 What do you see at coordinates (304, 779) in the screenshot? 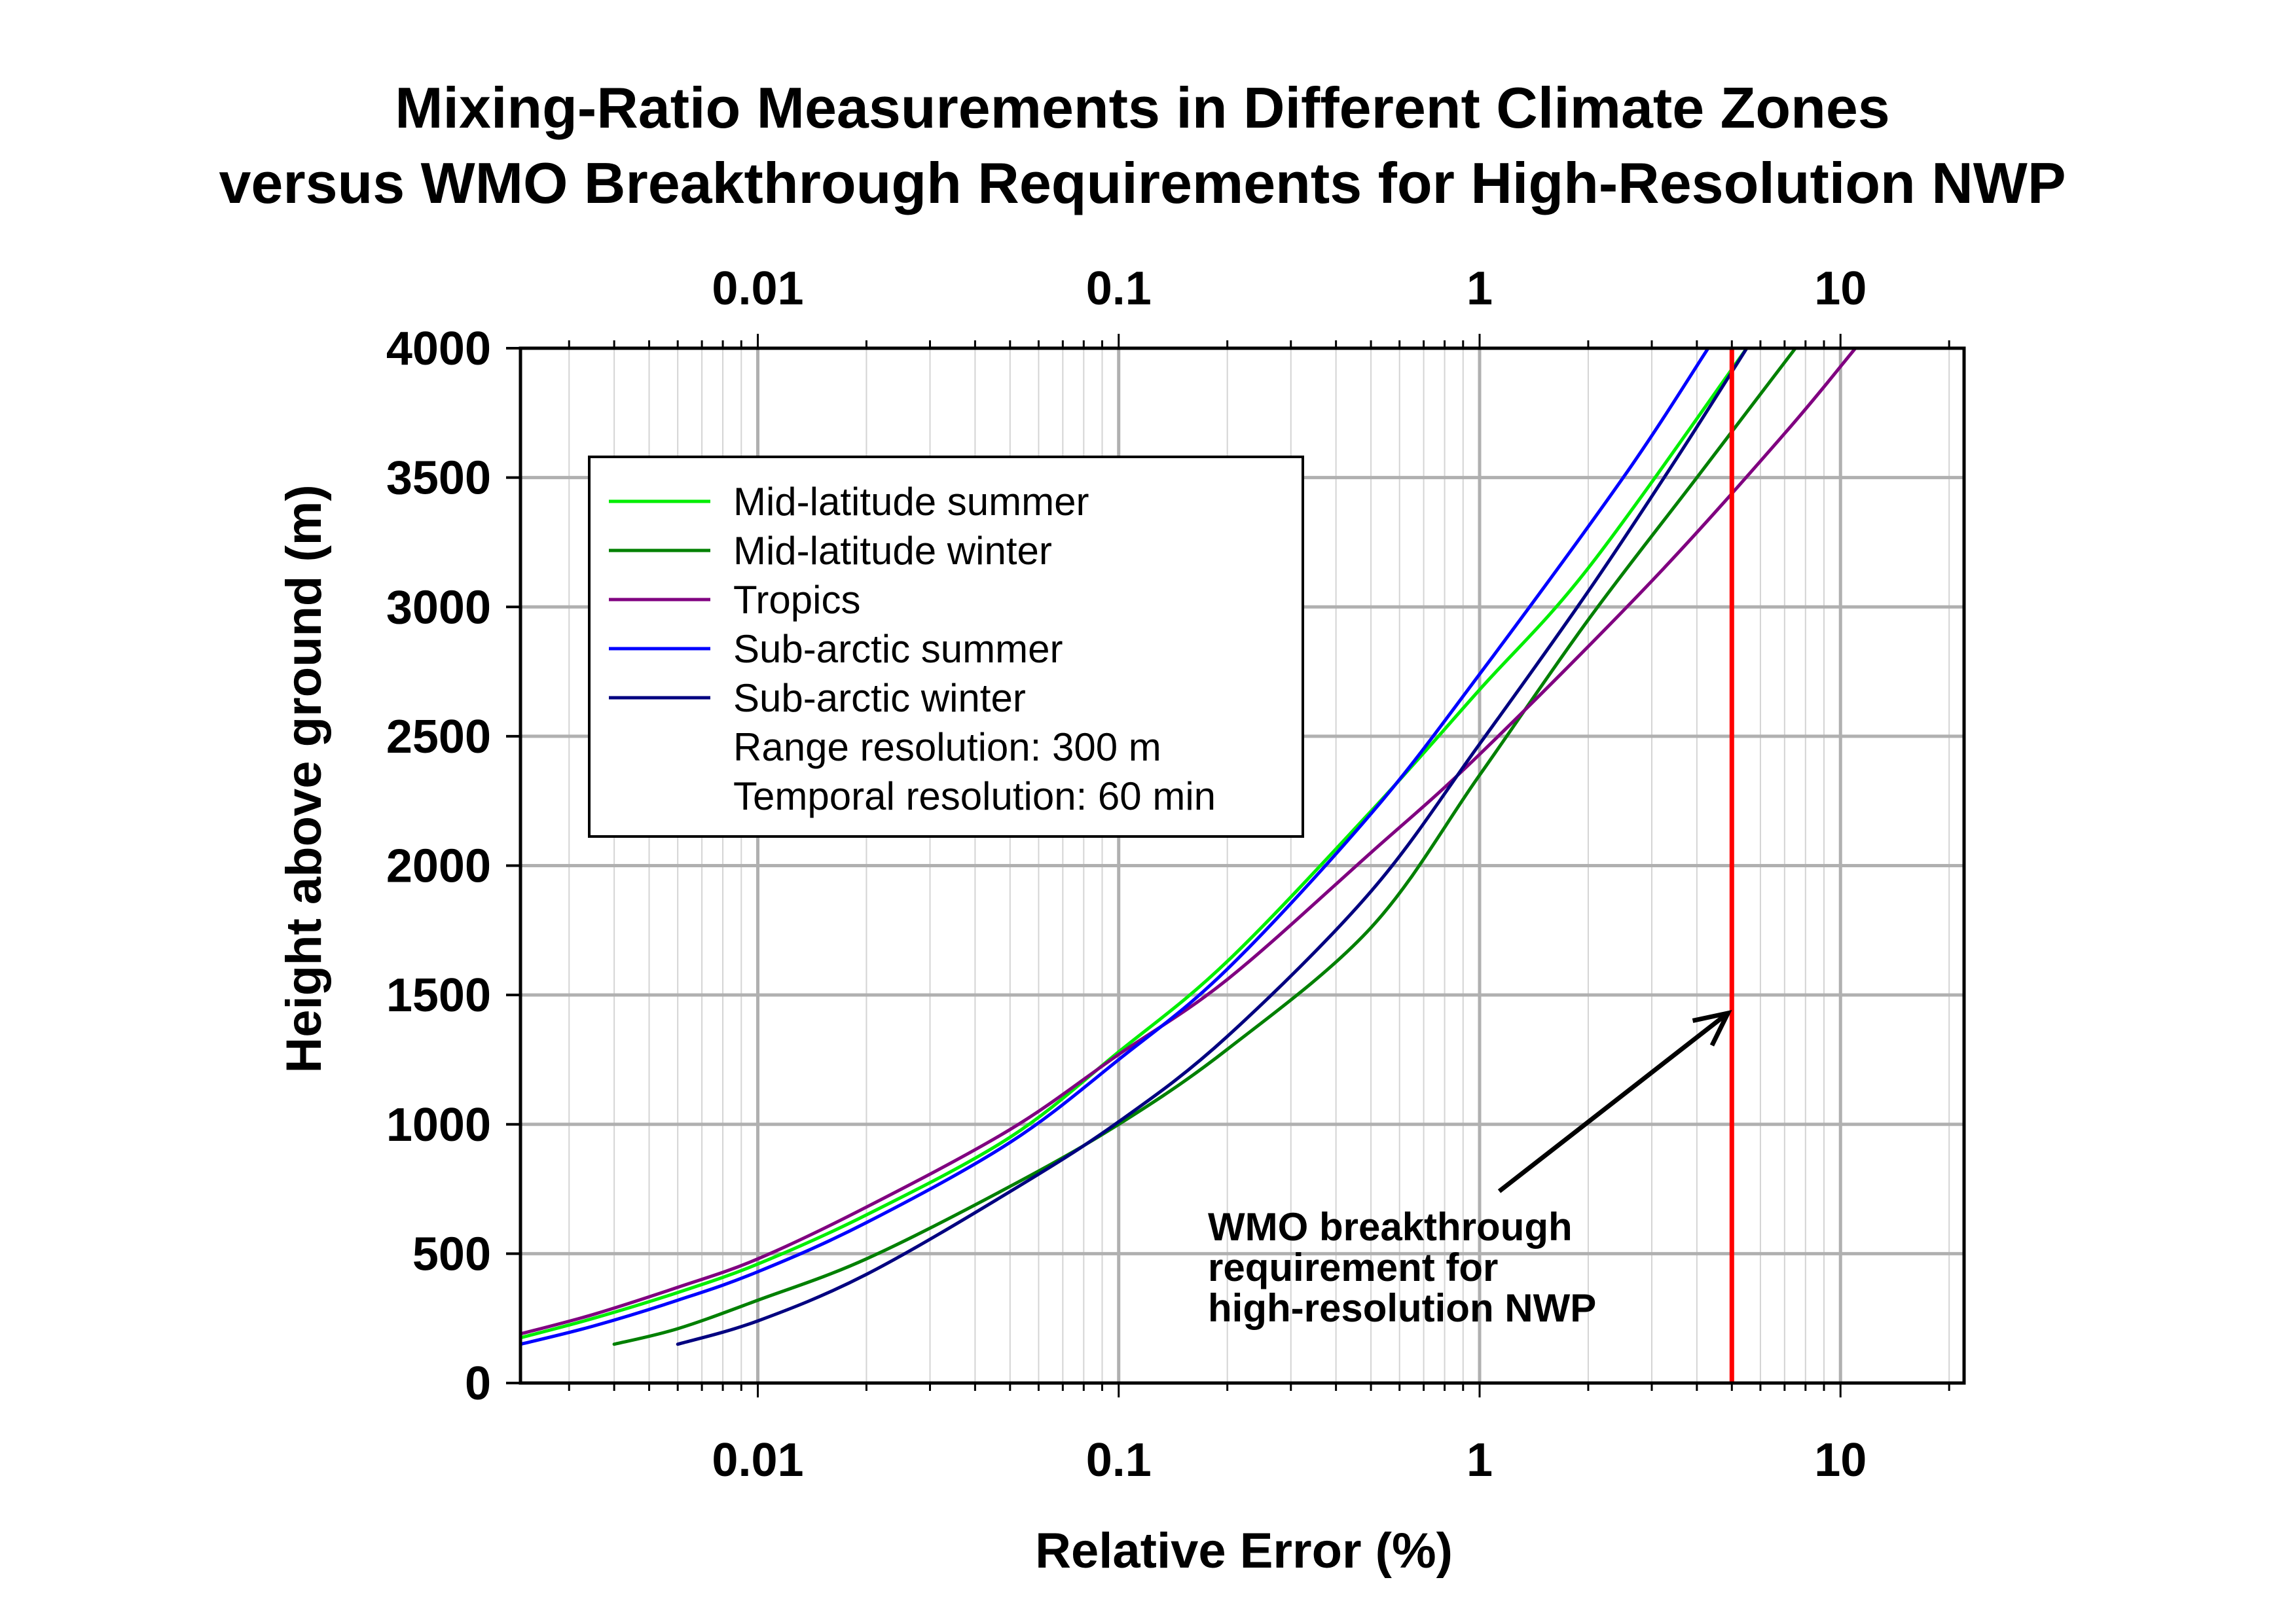
I see `y-axis-label: Height above ground (m)` at bounding box center [304, 779].